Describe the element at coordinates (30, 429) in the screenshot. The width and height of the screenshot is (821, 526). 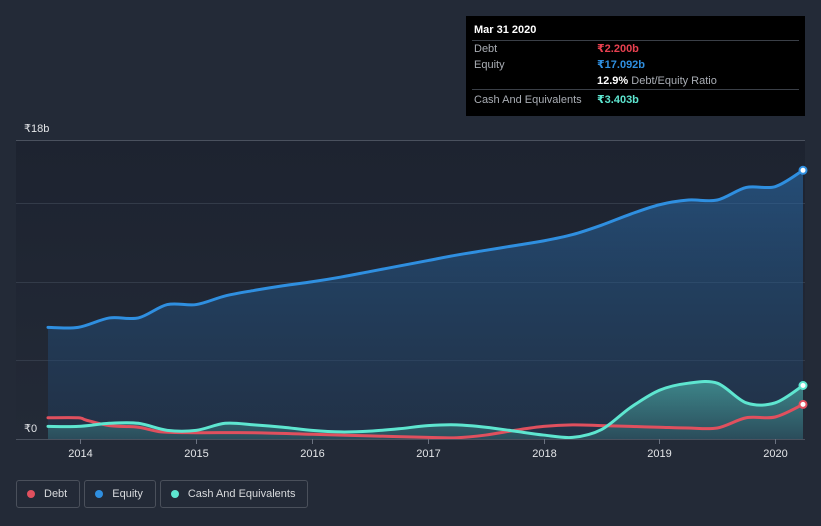
I see `y-tick-label-1: ₹0` at that location.